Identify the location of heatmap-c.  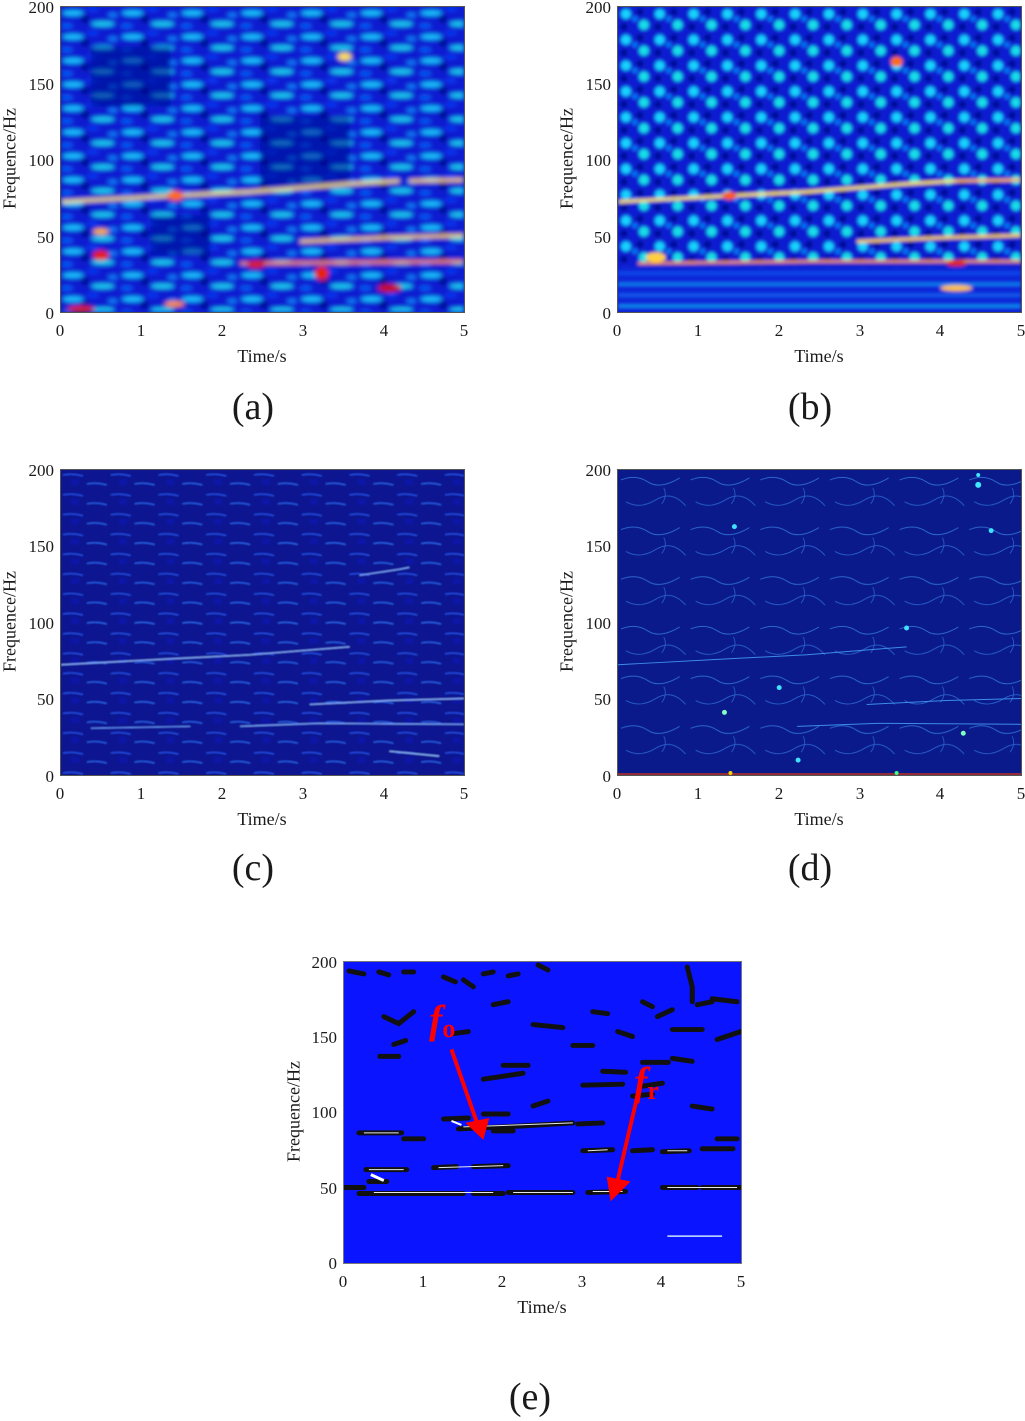
(262, 622).